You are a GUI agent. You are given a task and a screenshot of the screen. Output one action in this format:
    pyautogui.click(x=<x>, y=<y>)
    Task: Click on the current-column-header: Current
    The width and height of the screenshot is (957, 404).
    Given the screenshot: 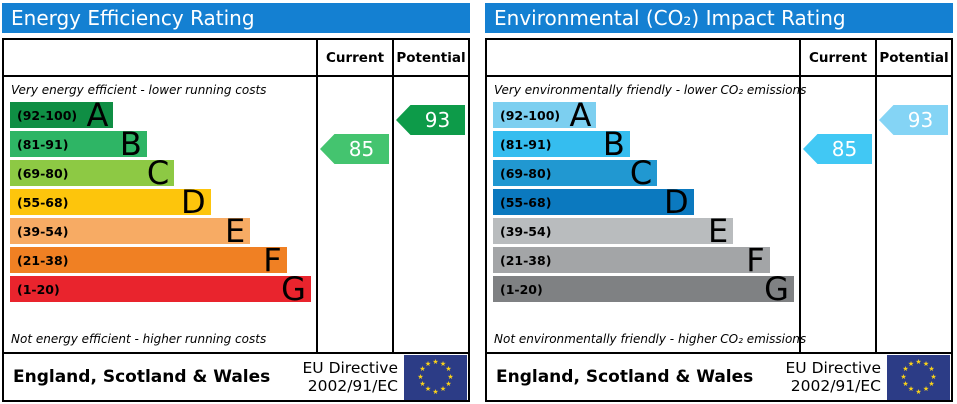 What is the action you would take?
    pyautogui.click(x=354, y=58)
    